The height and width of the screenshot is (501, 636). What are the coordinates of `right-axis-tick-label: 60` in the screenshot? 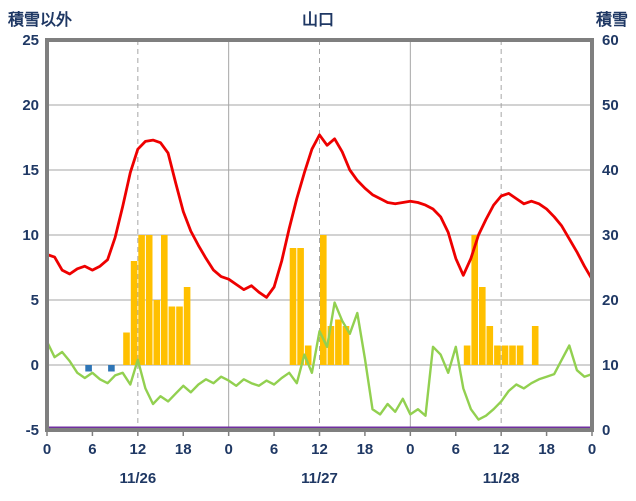 It's located at (610, 40).